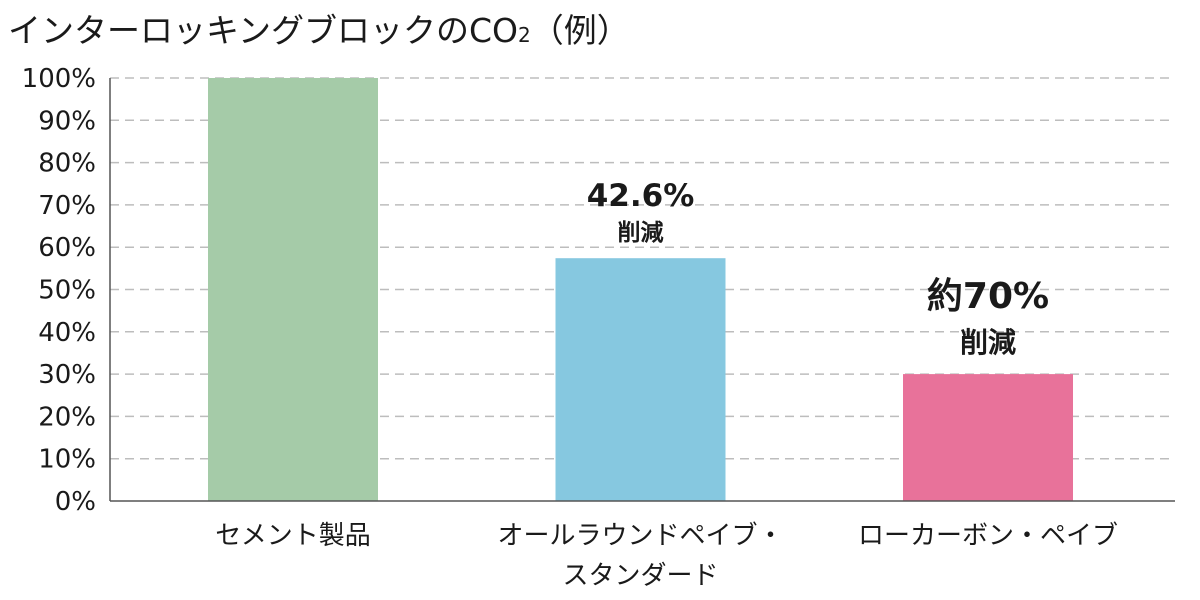 The width and height of the screenshot is (1200, 600). Describe the element at coordinates (263, 30) in the screenshot. I see `chart-title-main: インターロッキングブロックのCO` at that location.